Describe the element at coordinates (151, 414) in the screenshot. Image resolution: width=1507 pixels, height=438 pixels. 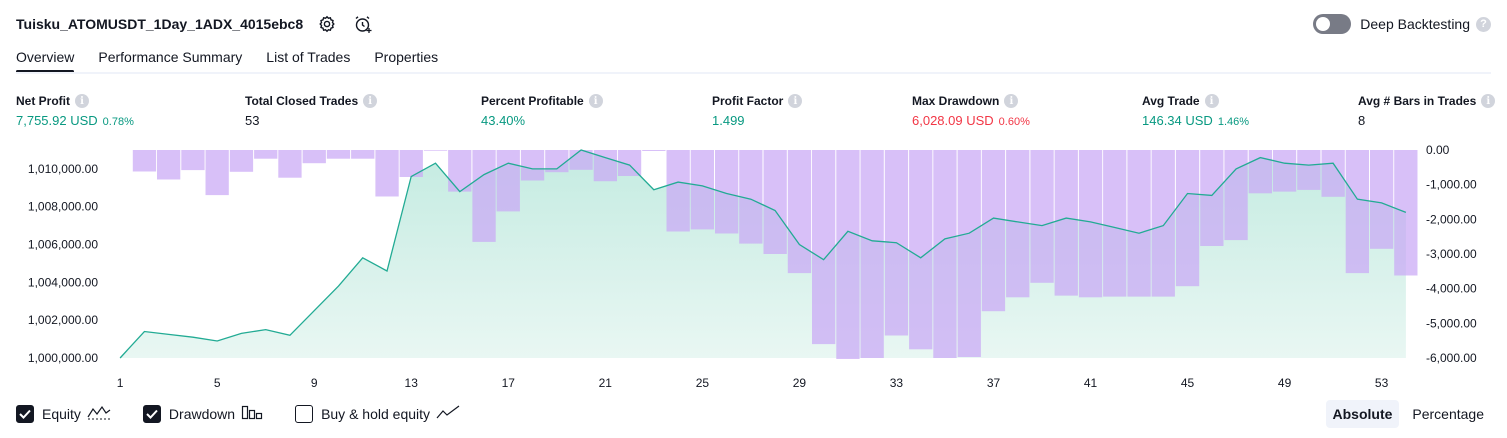
I see `drawdown-checkbox` at that location.